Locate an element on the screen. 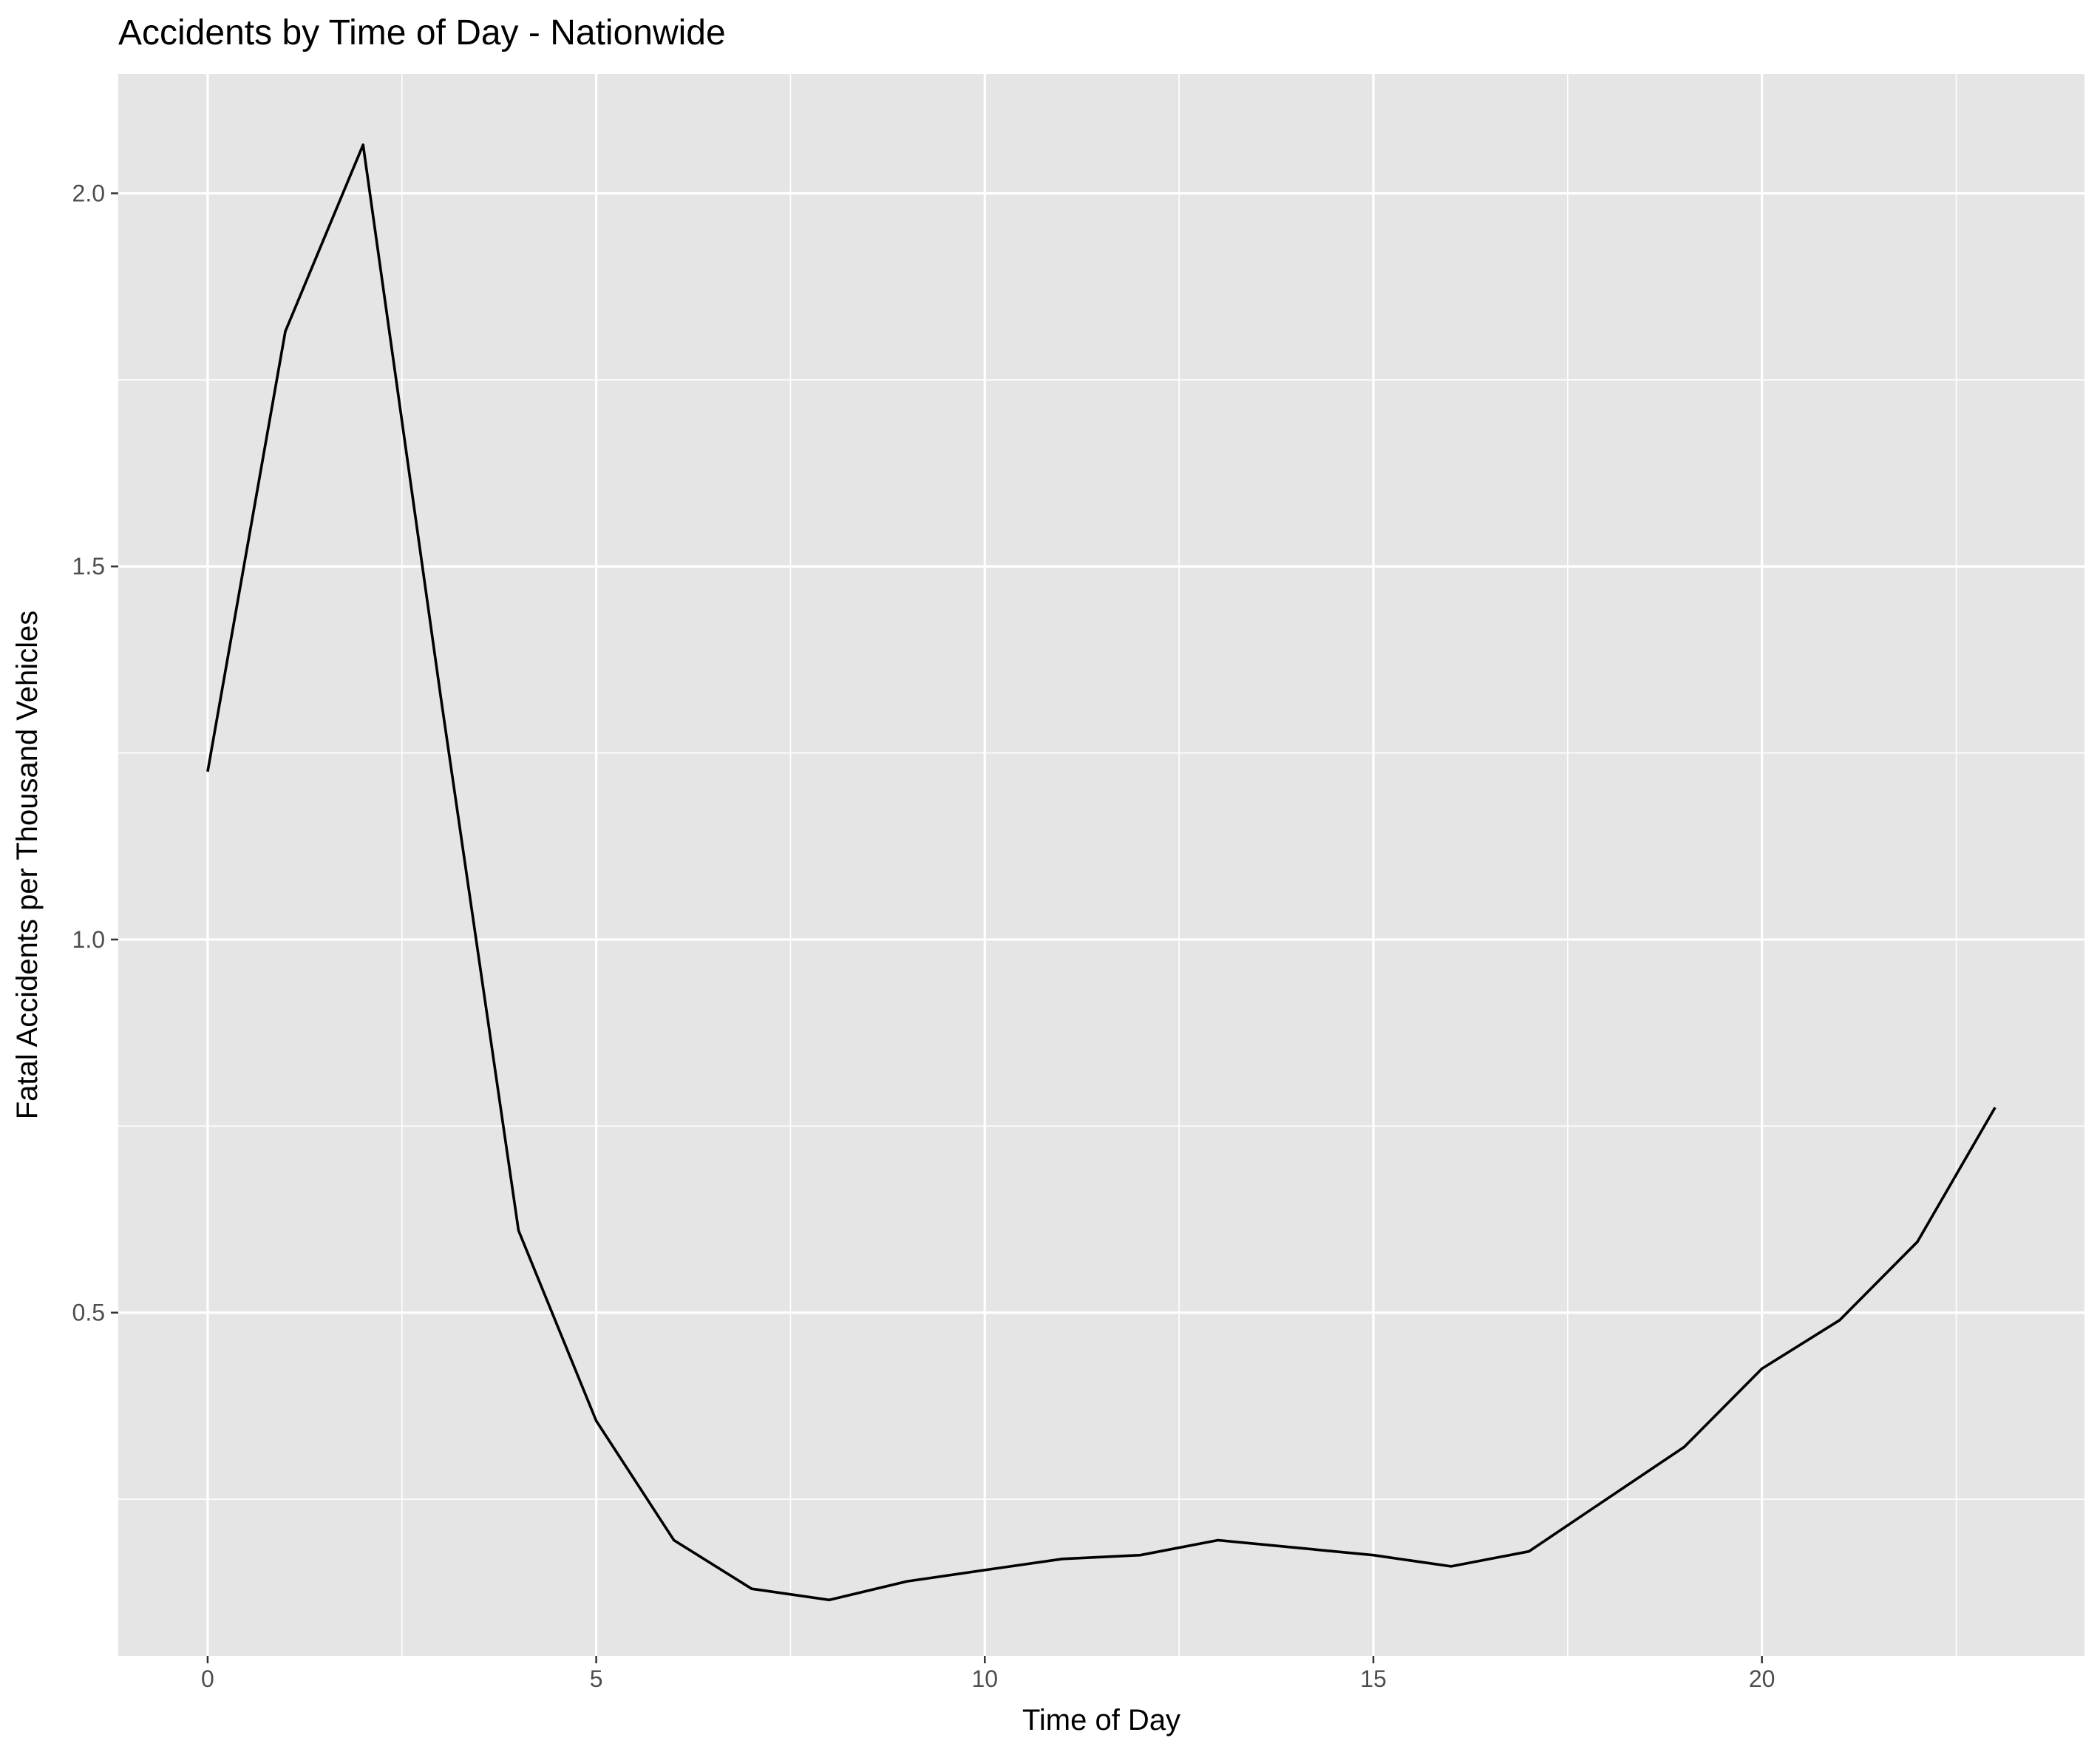 Image resolution: width=2100 pixels, height=1752 pixels. x-tick-label: 5 is located at coordinates (596, 1679).